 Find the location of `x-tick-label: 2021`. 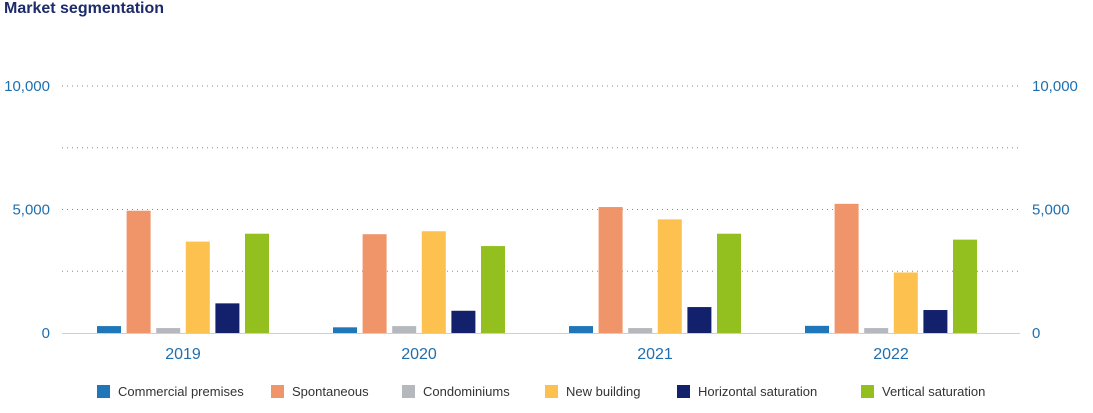

x-tick-label: 2021 is located at coordinates (655, 354).